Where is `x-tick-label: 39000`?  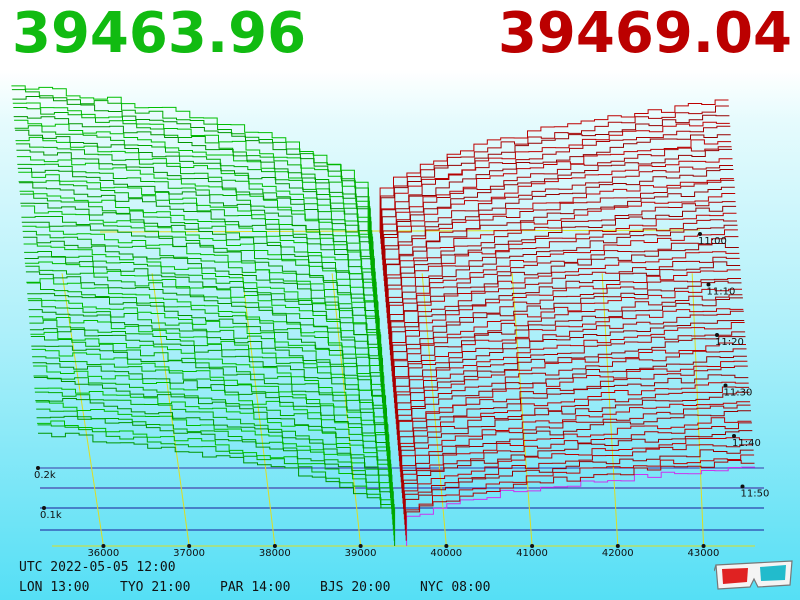
x-tick-label: 39000 is located at coordinates (361, 553).